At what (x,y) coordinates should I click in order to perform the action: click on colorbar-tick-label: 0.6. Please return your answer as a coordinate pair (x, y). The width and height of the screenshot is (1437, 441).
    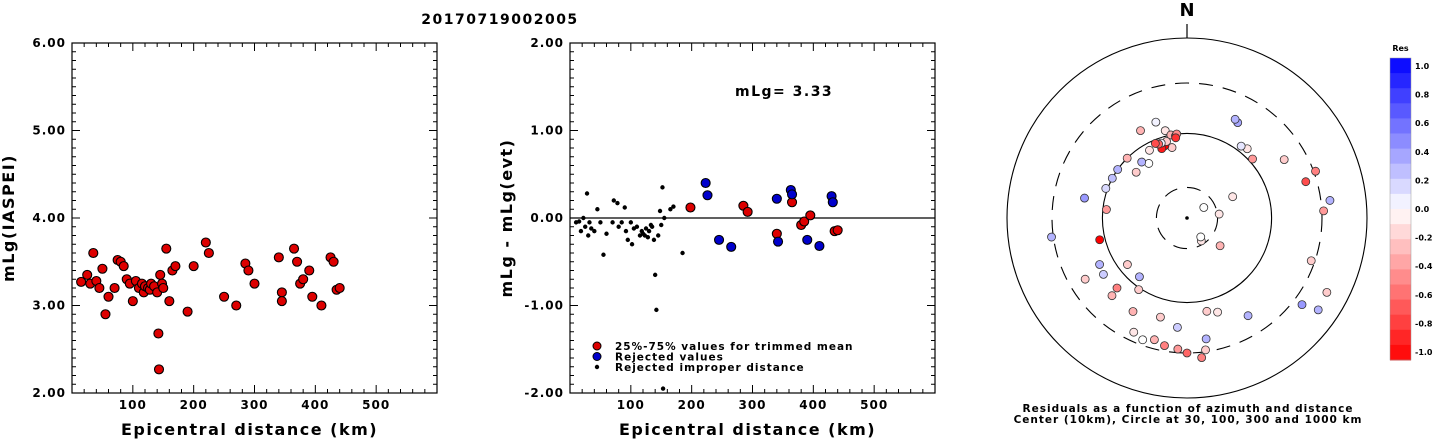
    Looking at the image, I should click on (1422, 123).